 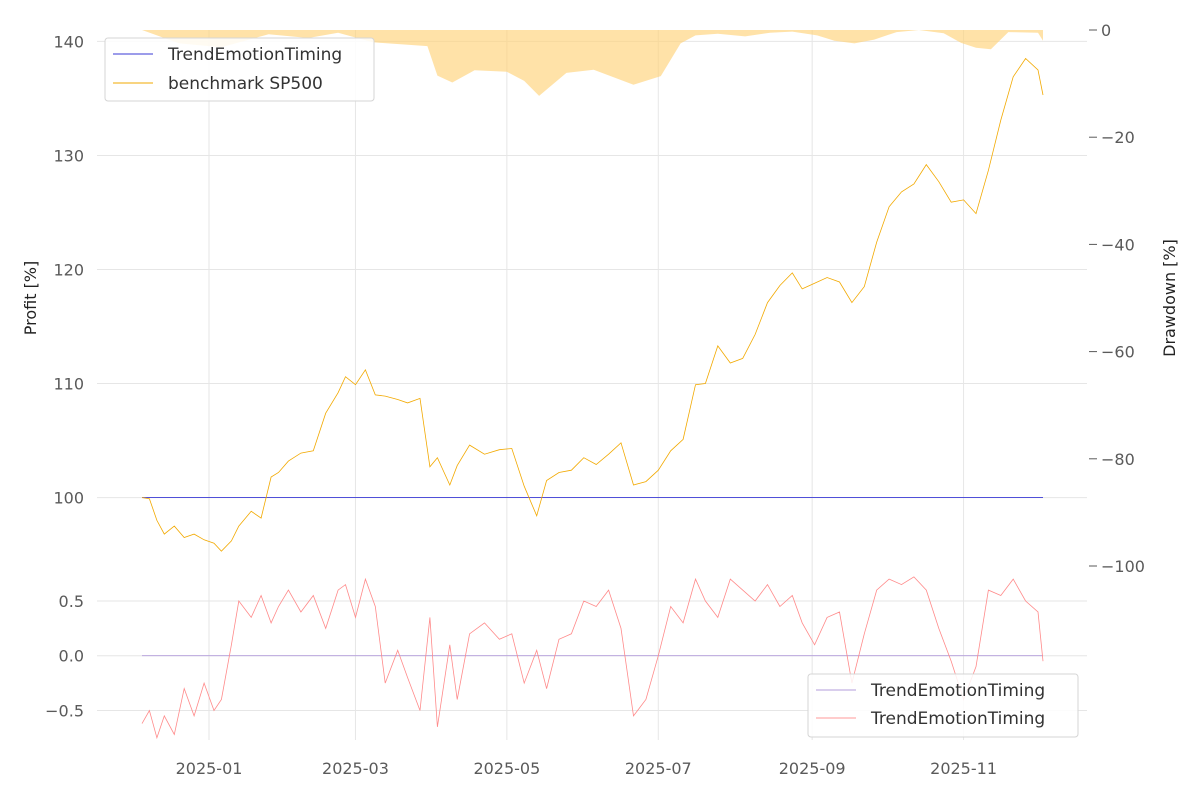 What do you see at coordinates (68, 155) in the screenshot?
I see `profit-tick-label: 130` at bounding box center [68, 155].